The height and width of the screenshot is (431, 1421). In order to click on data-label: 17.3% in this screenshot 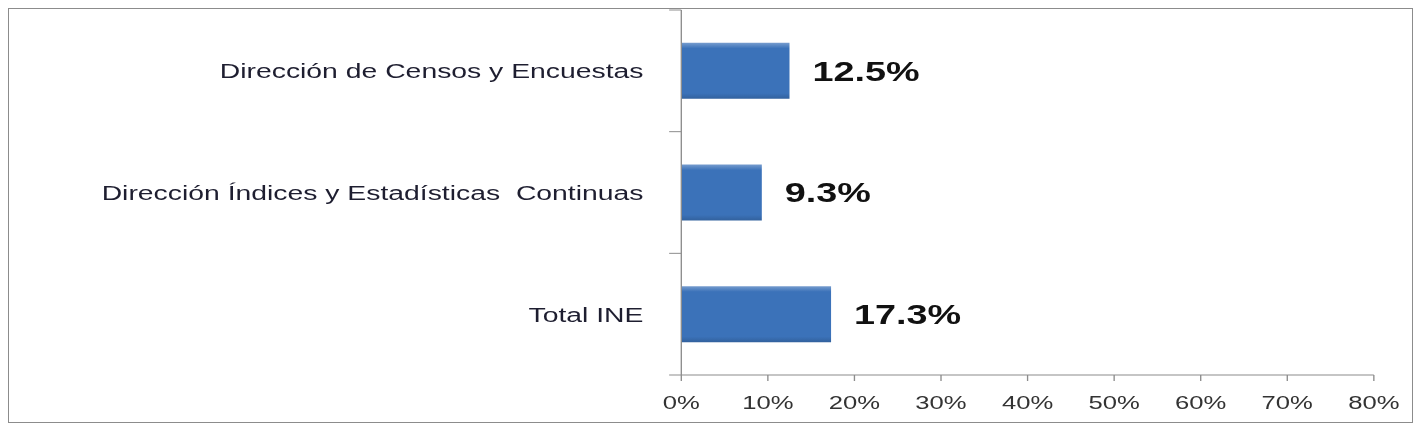, I will do `click(908, 314)`.